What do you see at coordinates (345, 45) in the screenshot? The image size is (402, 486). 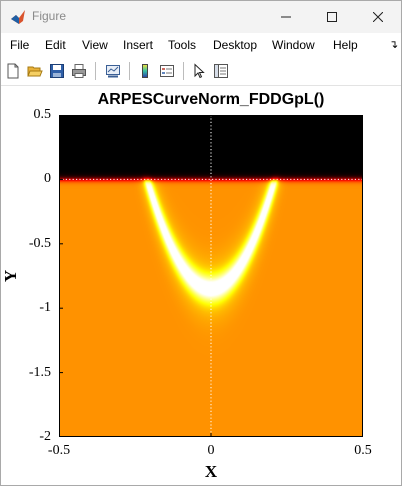 I see `menu-help: Help` at bounding box center [345, 45].